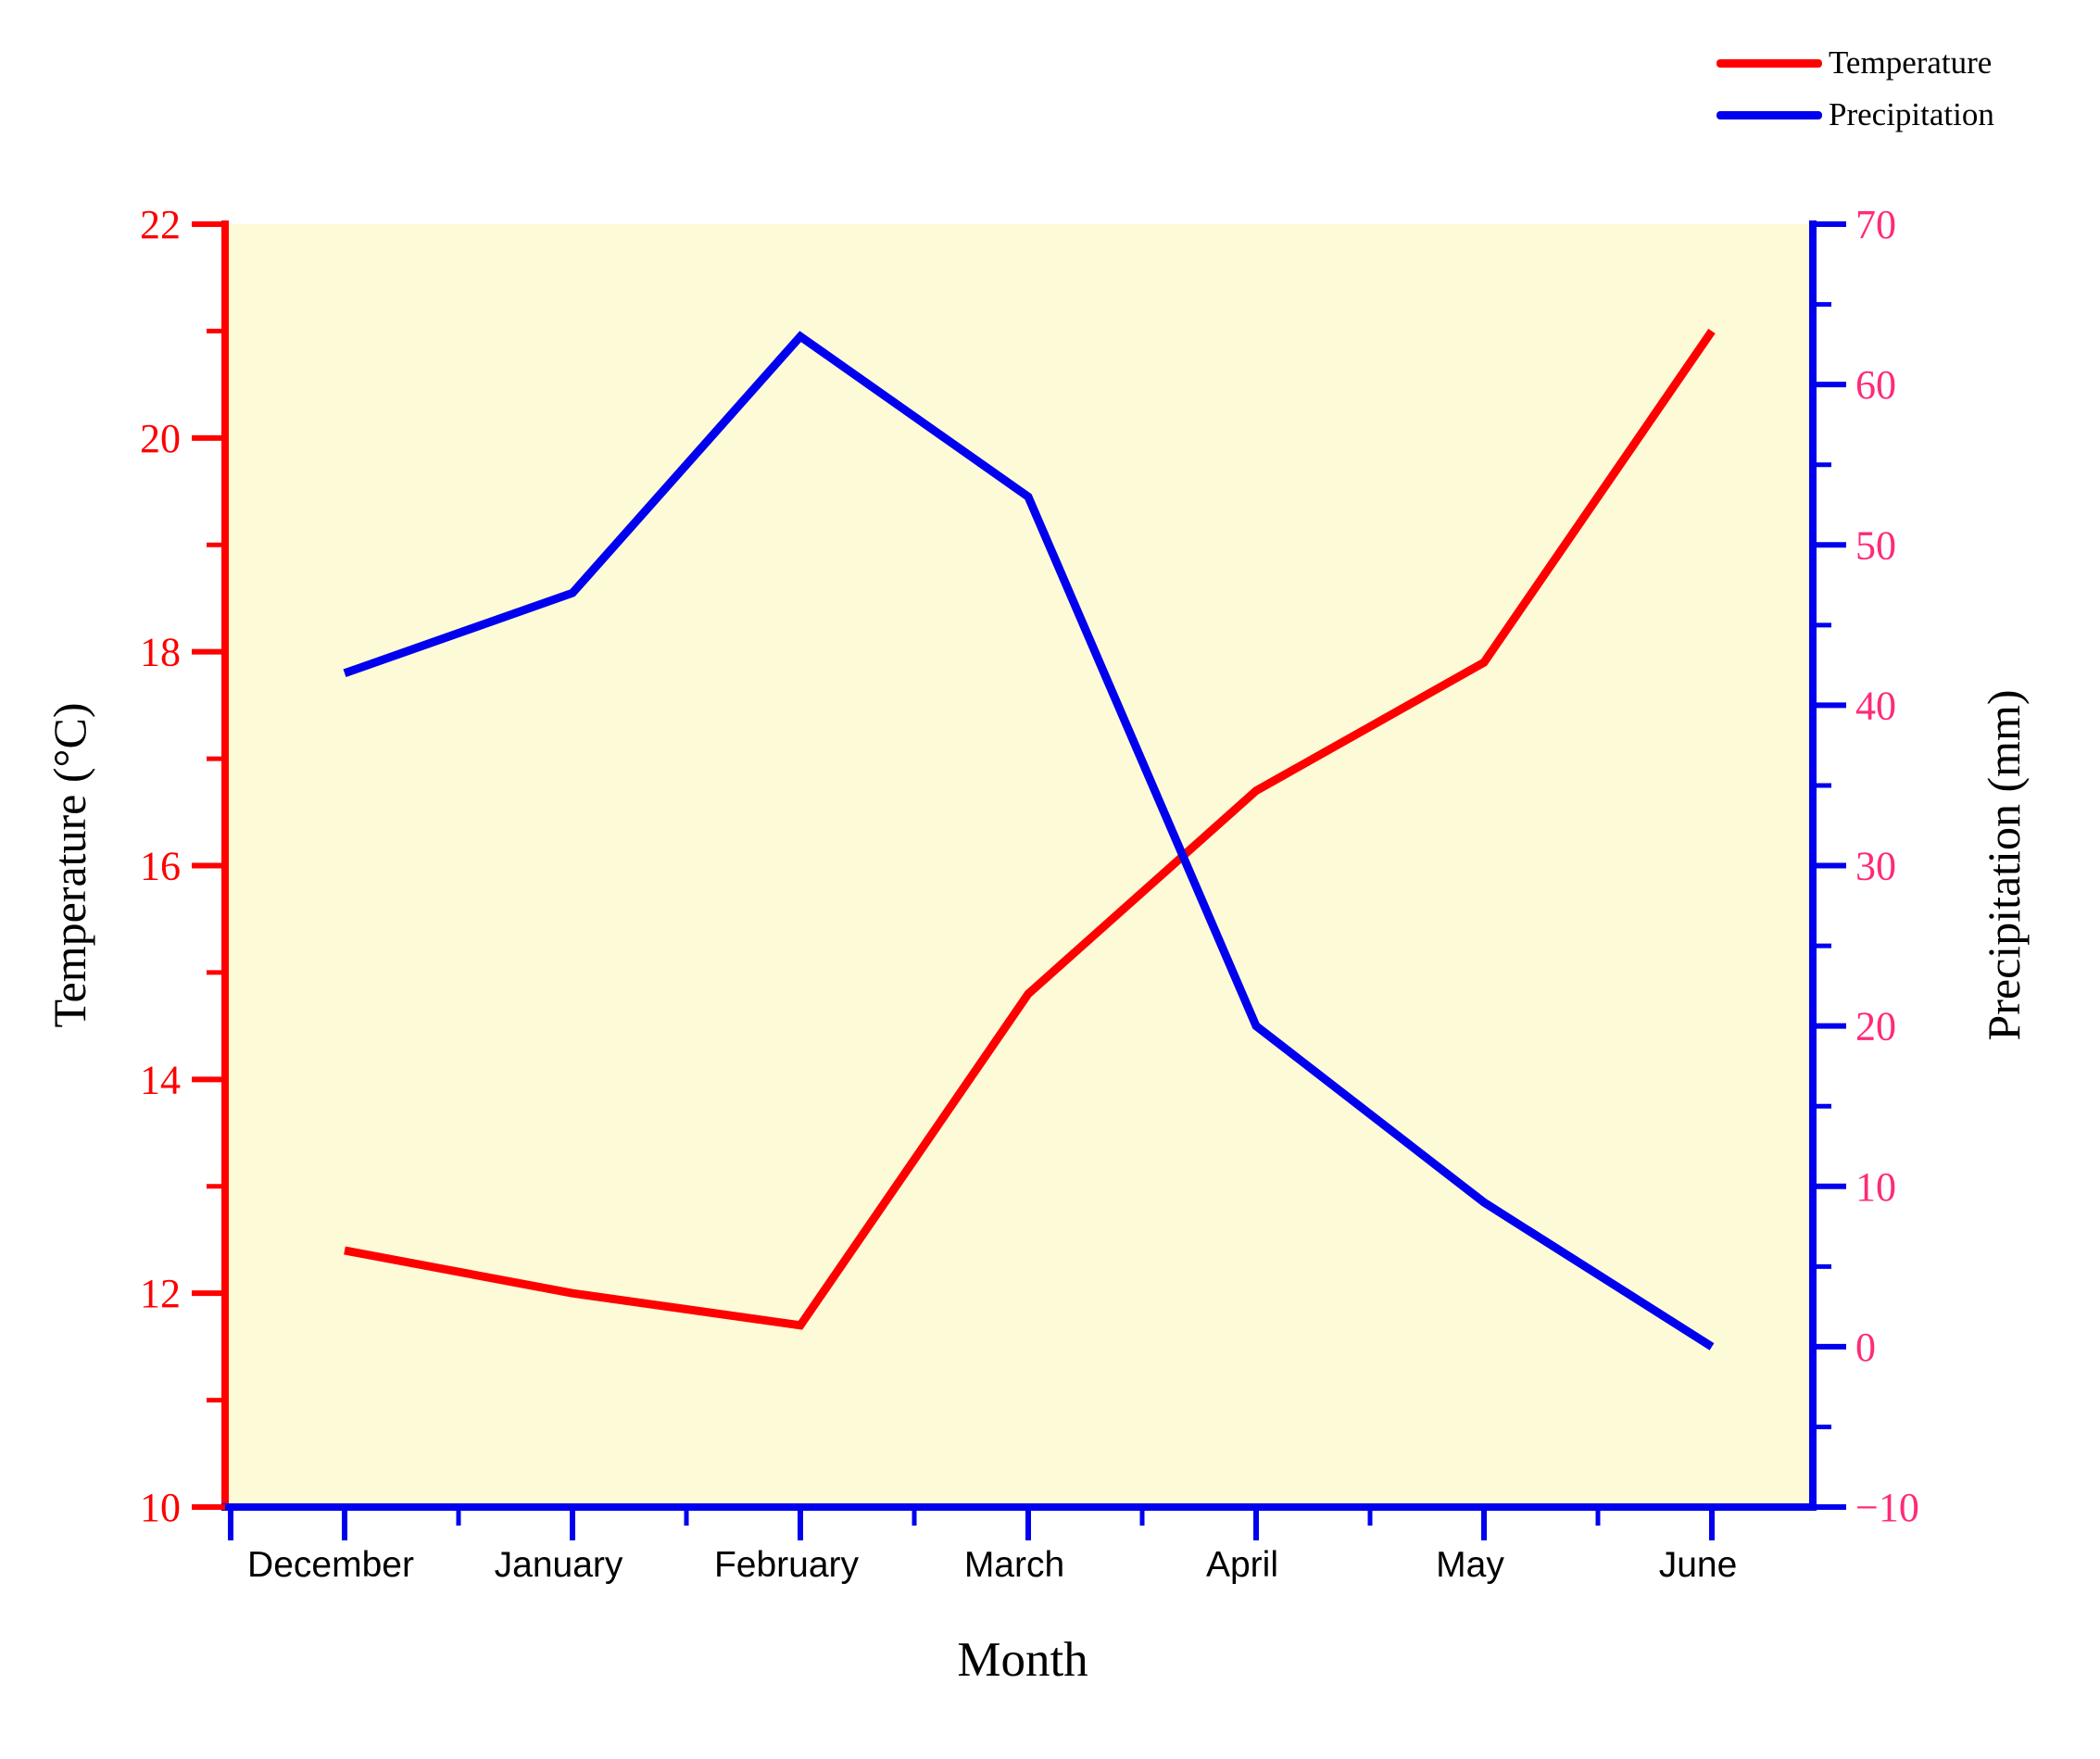 The width and height of the screenshot is (2100, 1759). Describe the element at coordinates (1769, 114) in the screenshot. I see `precipitation-line-swatch` at that location.